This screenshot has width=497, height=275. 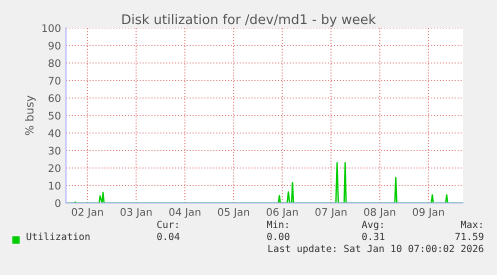 I want to click on text: Max:, so click(x=471, y=224).